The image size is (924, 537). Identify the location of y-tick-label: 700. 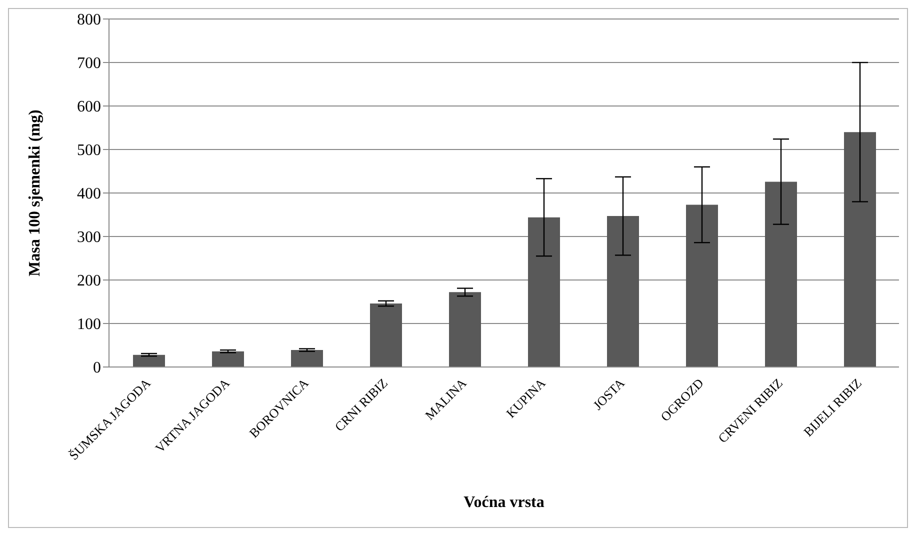
(89, 63).